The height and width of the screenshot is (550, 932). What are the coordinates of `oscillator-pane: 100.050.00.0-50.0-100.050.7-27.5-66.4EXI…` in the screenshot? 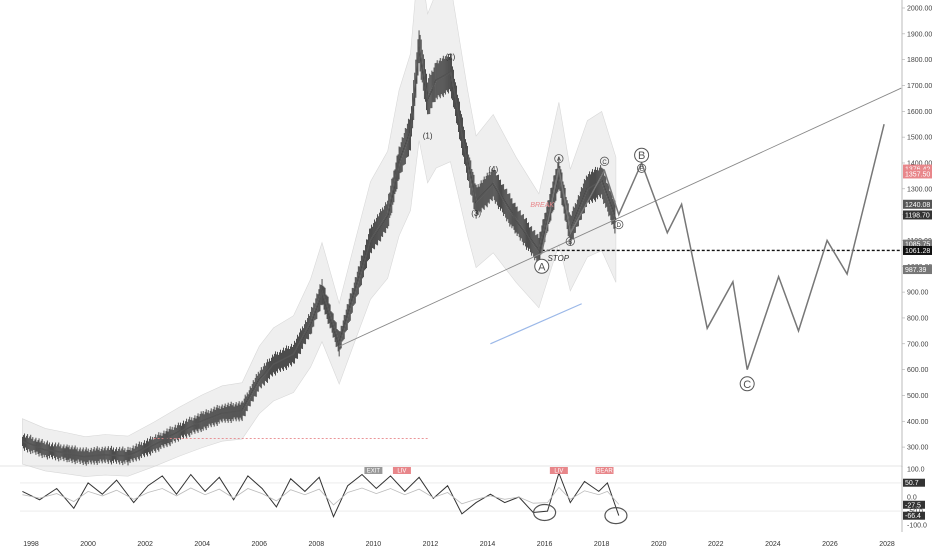 It's located at (463, 498).